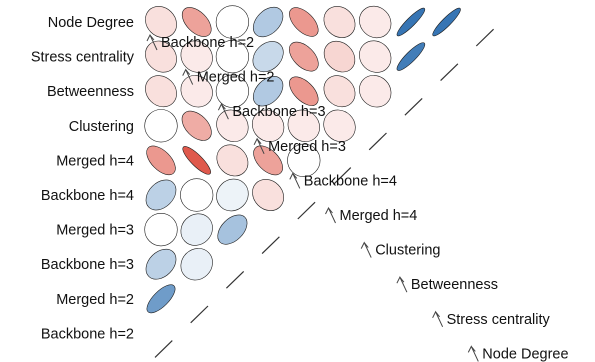 The width and height of the screenshot is (595, 362). What do you see at coordinates (95, 161) in the screenshot?
I see `row-label: Merged h=4` at bounding box center [95, 161].